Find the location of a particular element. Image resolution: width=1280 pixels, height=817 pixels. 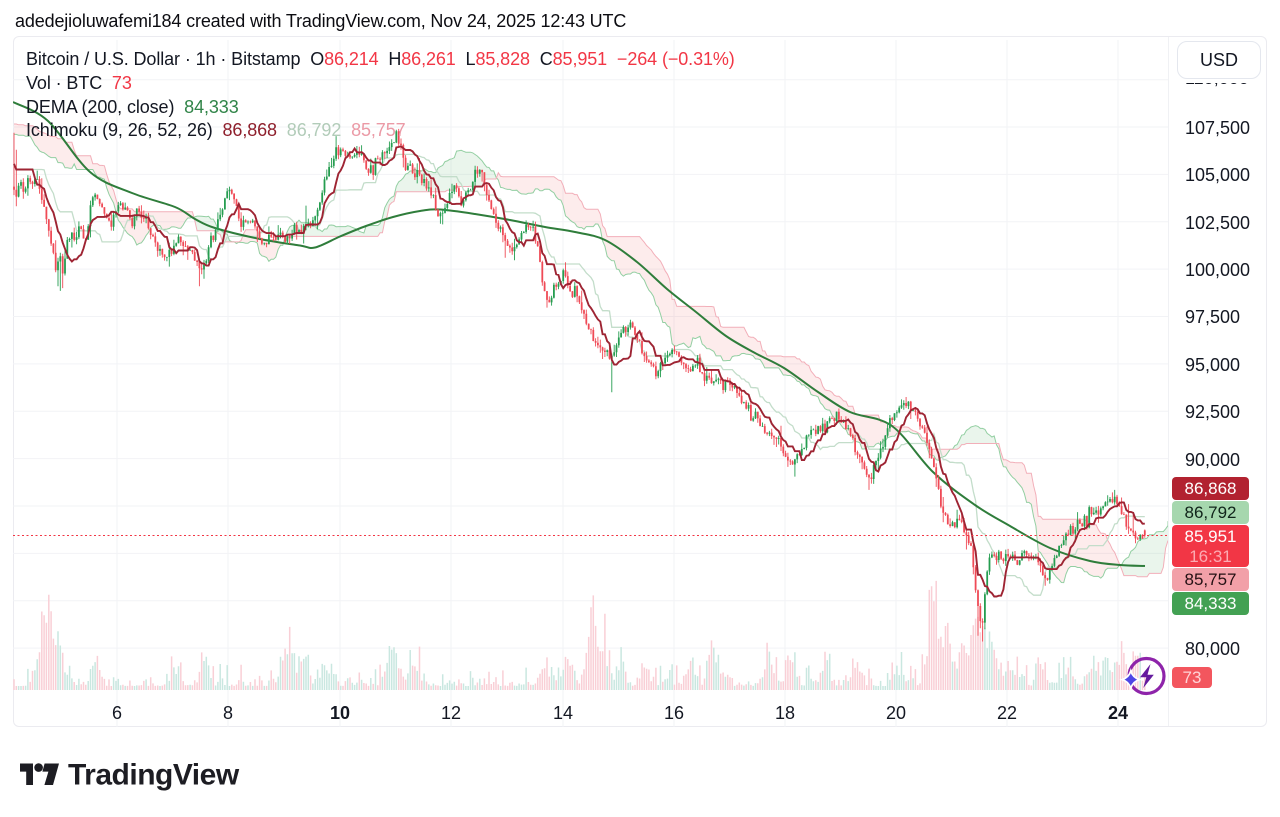

svg-text: TradingView is located at coordinates (154, 776).